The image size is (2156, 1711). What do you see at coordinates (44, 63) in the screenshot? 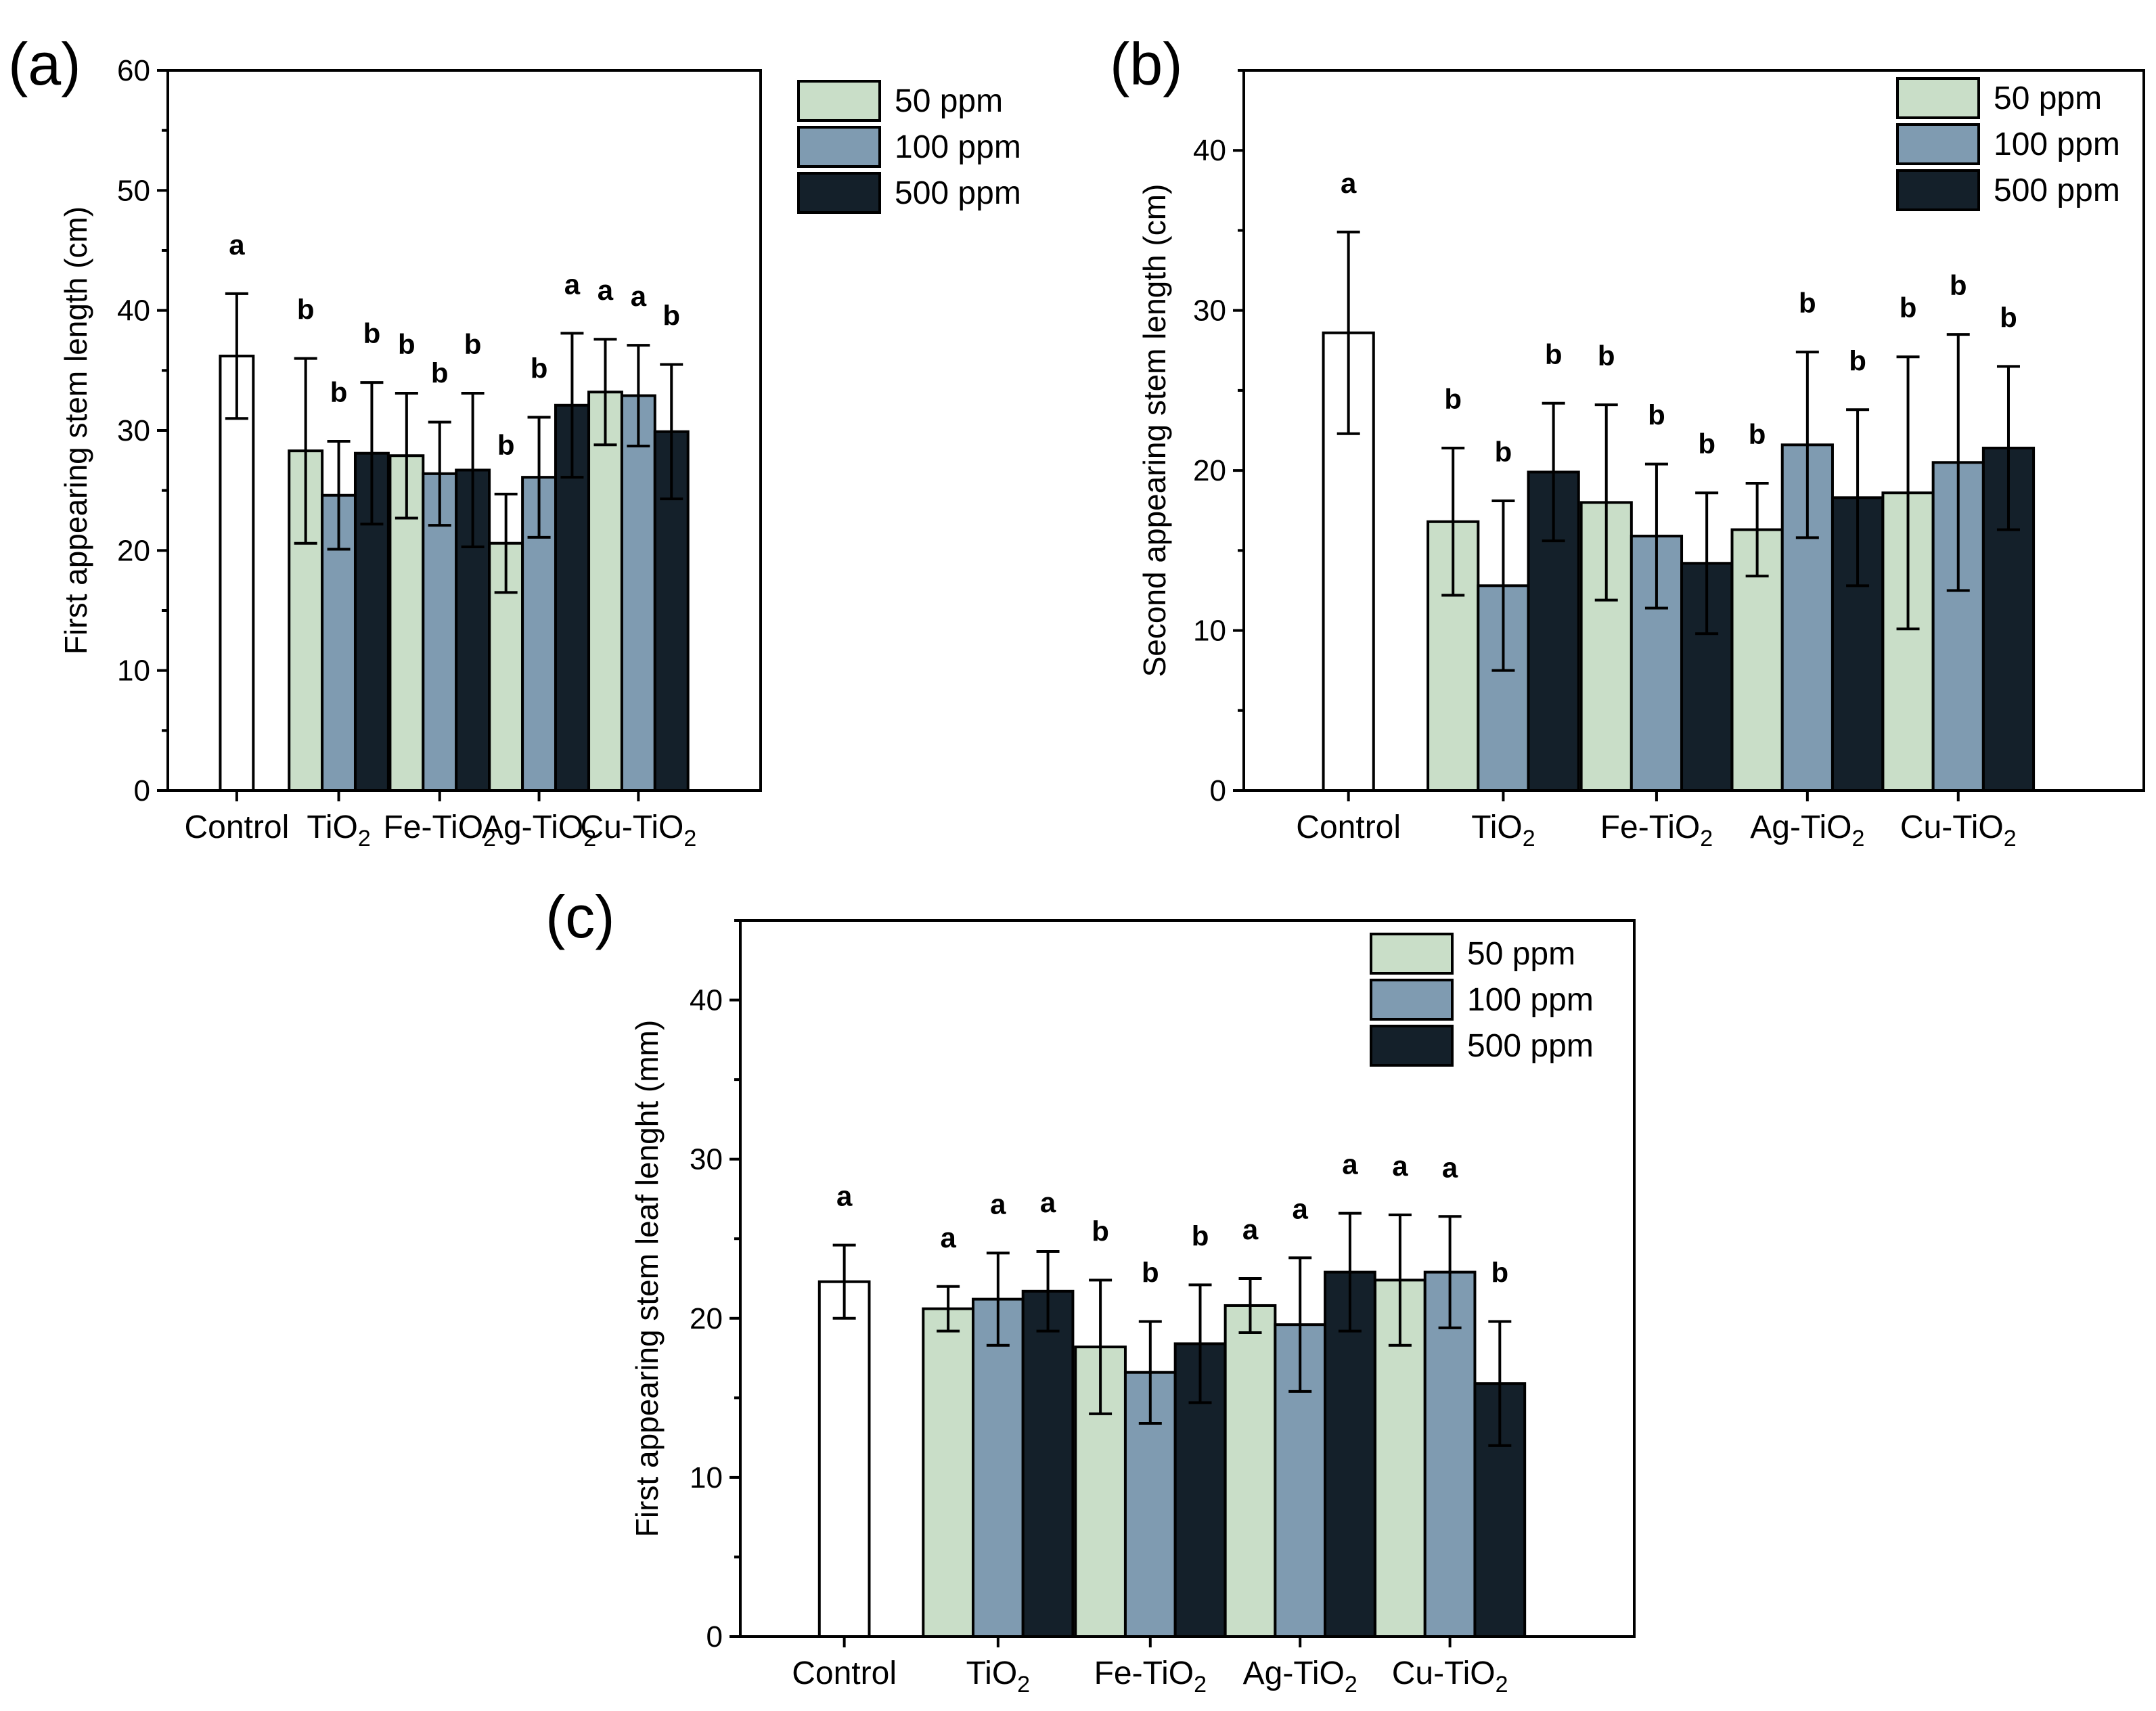
I see `panel-letter: (a)` at bounding box center [44, 63].